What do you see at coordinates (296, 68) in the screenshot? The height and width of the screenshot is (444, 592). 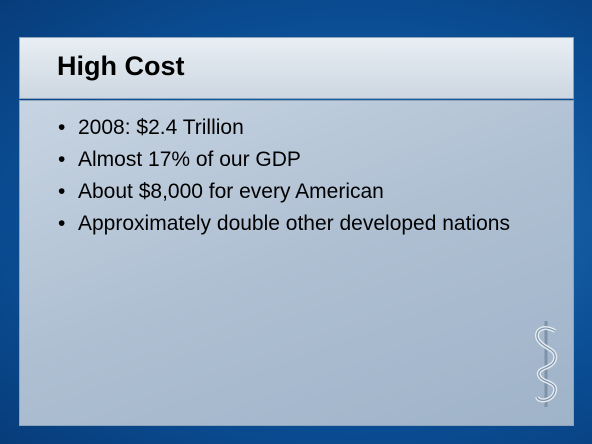 I see `title-box: High Cost` at bounding box center [296, 68].